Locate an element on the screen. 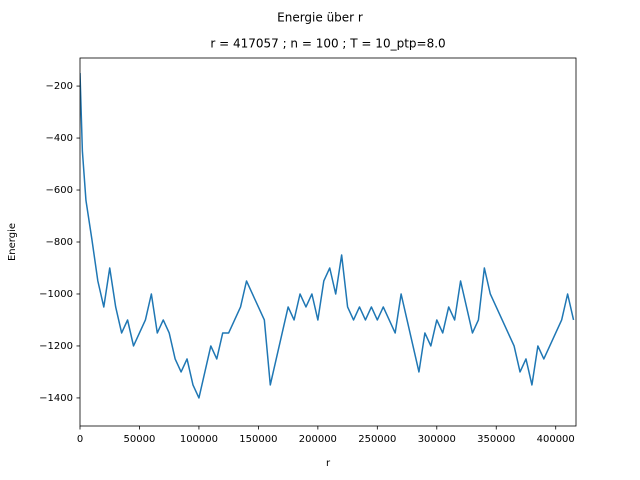  x-tick-label: 250000 is located at coordinates (377, 439).